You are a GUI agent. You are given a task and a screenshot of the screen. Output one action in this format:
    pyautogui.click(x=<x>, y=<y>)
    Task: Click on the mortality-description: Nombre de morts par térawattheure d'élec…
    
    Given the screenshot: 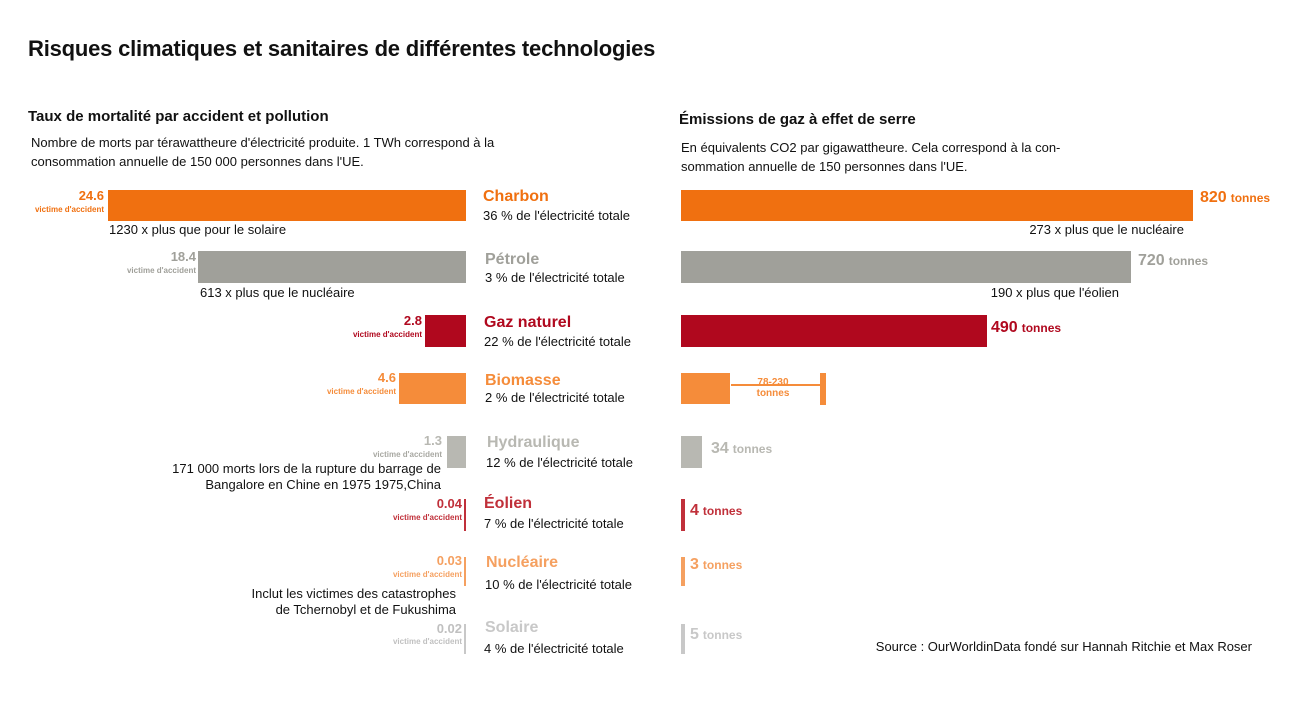 What is the action you would take?
    pyautogui.click(x=262, y=152)
    